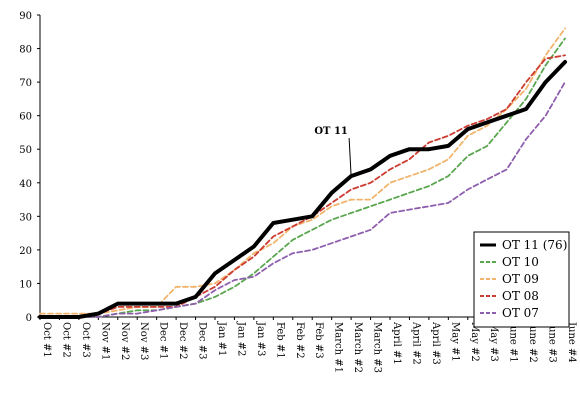 The image size is (580, 400). What do you see at coordinates (415, 343) in the screenshot?
I see `x-tick-label: April #2` at bounding box center [415, 343].